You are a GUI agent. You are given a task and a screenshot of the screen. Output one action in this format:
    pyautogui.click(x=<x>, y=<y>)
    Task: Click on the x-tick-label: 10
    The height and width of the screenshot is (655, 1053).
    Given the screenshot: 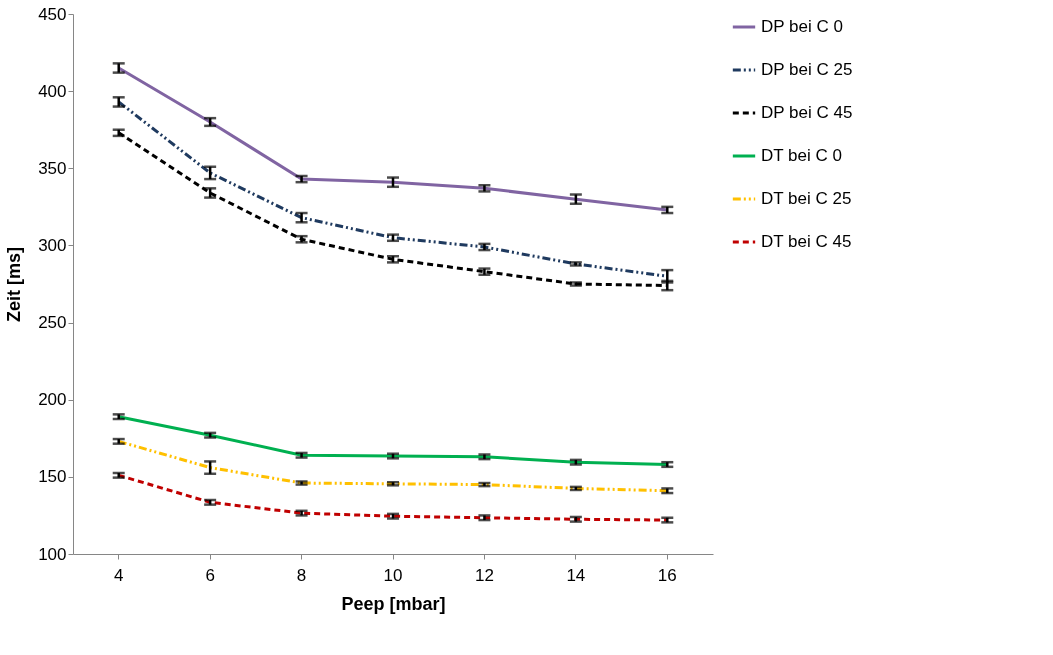 What is the action you would take?
    pyautogui.click(x=393, y=575)
    